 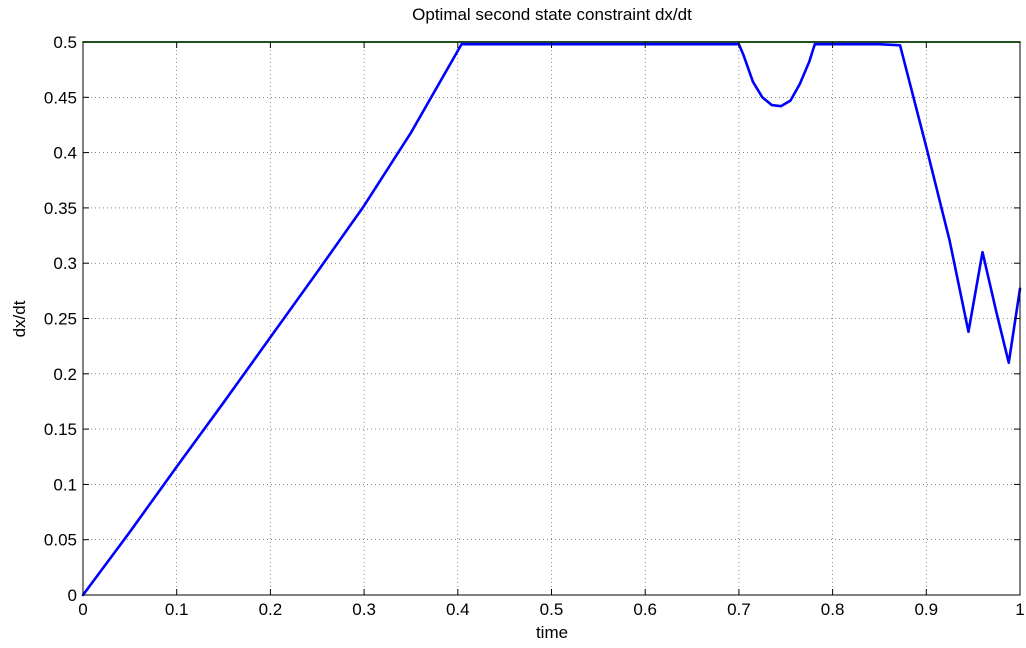 I want to click on y-tick-label: 0.25, so click(x=60, y=319).